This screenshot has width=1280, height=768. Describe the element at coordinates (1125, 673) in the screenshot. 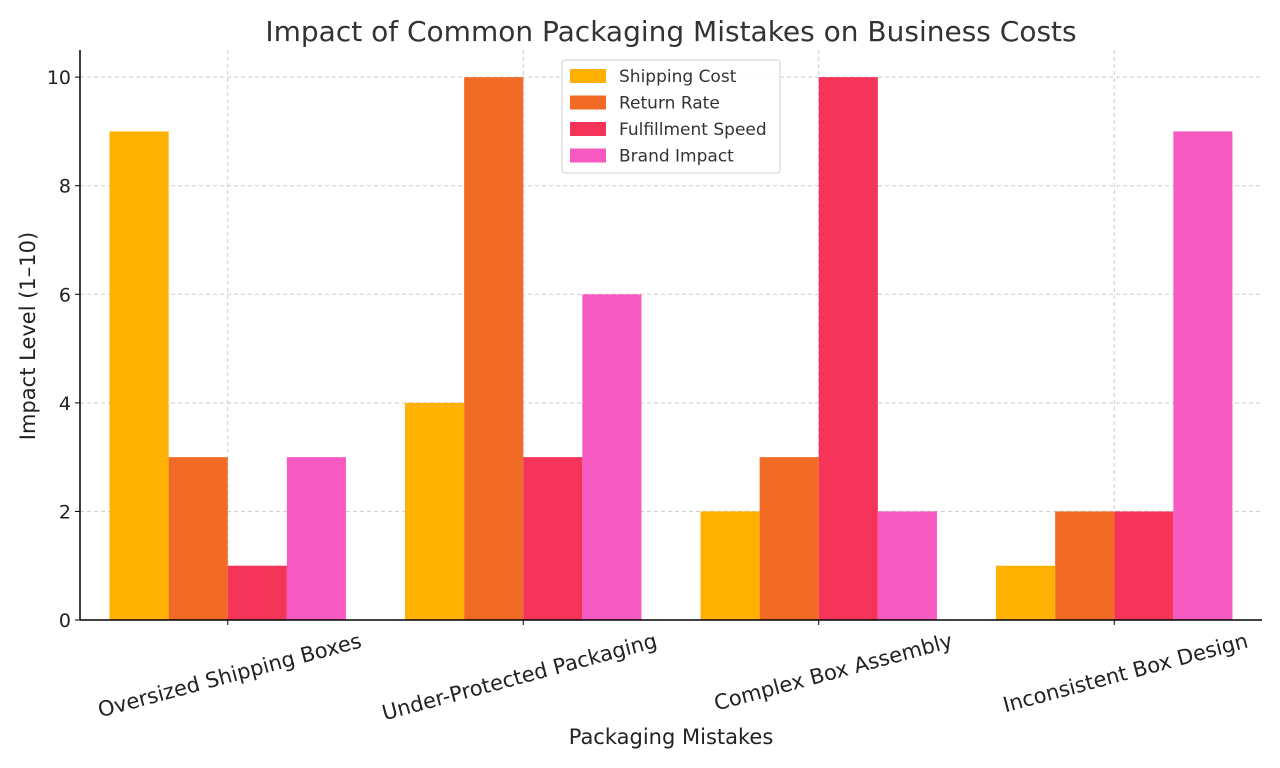

I see `x-category-label: Inconsistent Box Design` at that location.